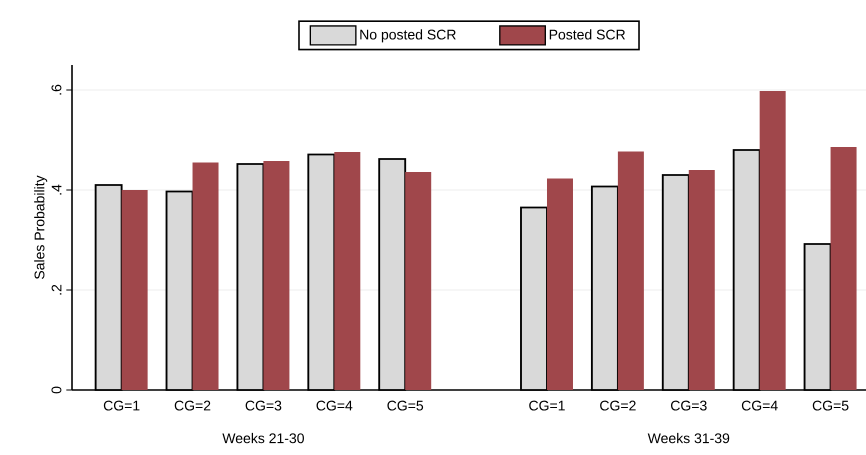 The height and width of the screenshot is (455, 866). I want to click on text: Weeks 31-39, so click(689, 438).